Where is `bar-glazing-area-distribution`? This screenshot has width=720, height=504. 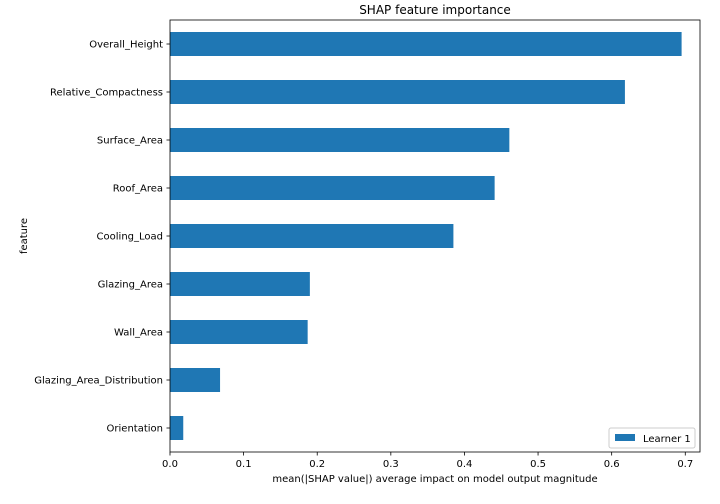 bar-glazing-area-distribution is located at coordinates (195, 380).